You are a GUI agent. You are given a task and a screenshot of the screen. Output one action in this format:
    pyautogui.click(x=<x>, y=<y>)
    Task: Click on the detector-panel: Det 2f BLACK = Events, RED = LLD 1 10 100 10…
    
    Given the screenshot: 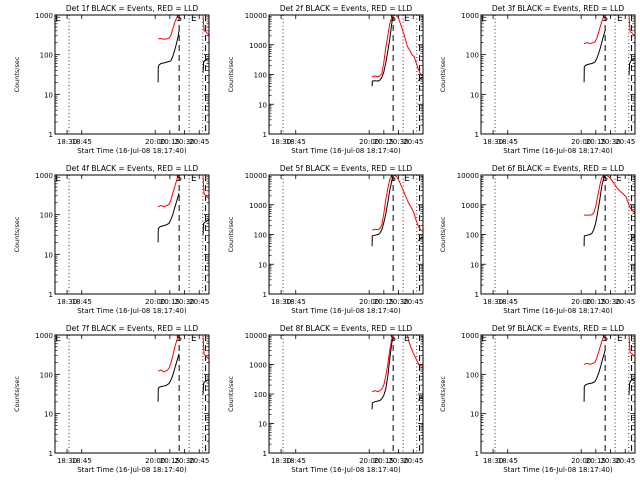 What is the action you would take?
    pyautogui.click(x=325, y=79)
    